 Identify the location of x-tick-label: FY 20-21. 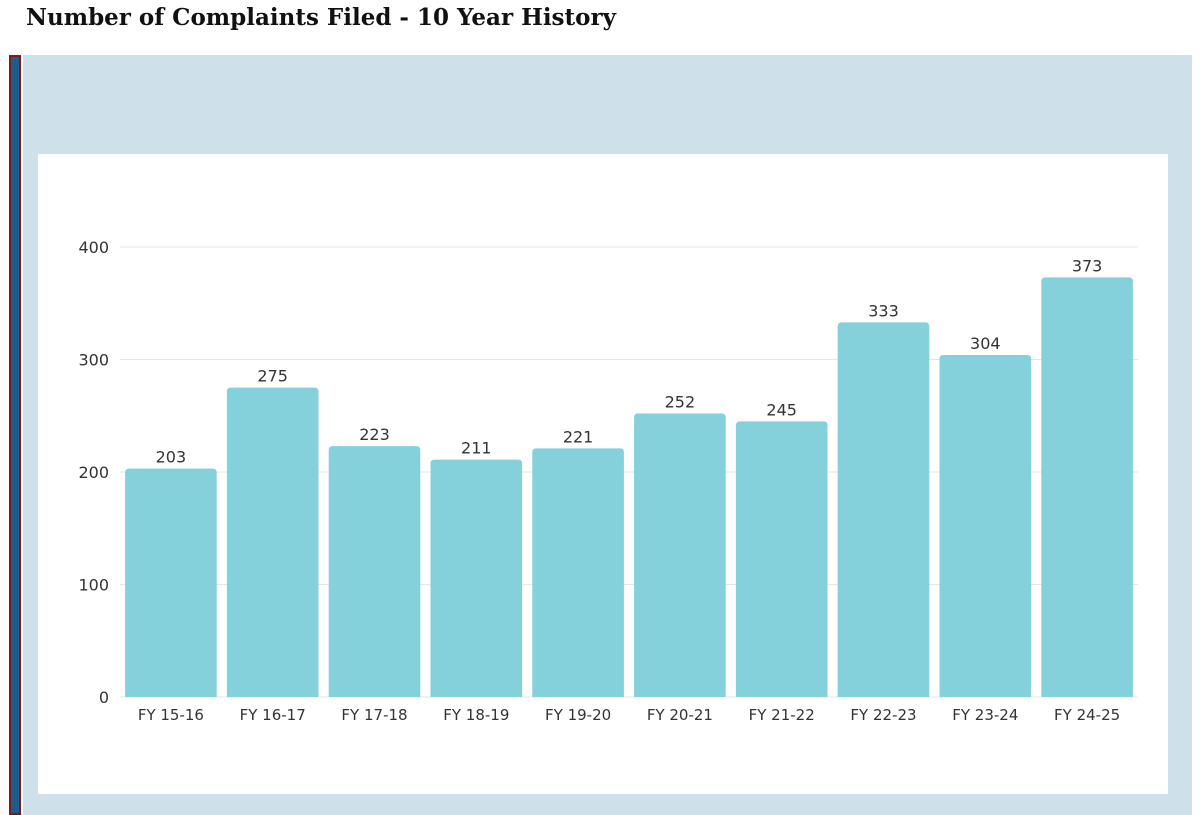
(680, 715).